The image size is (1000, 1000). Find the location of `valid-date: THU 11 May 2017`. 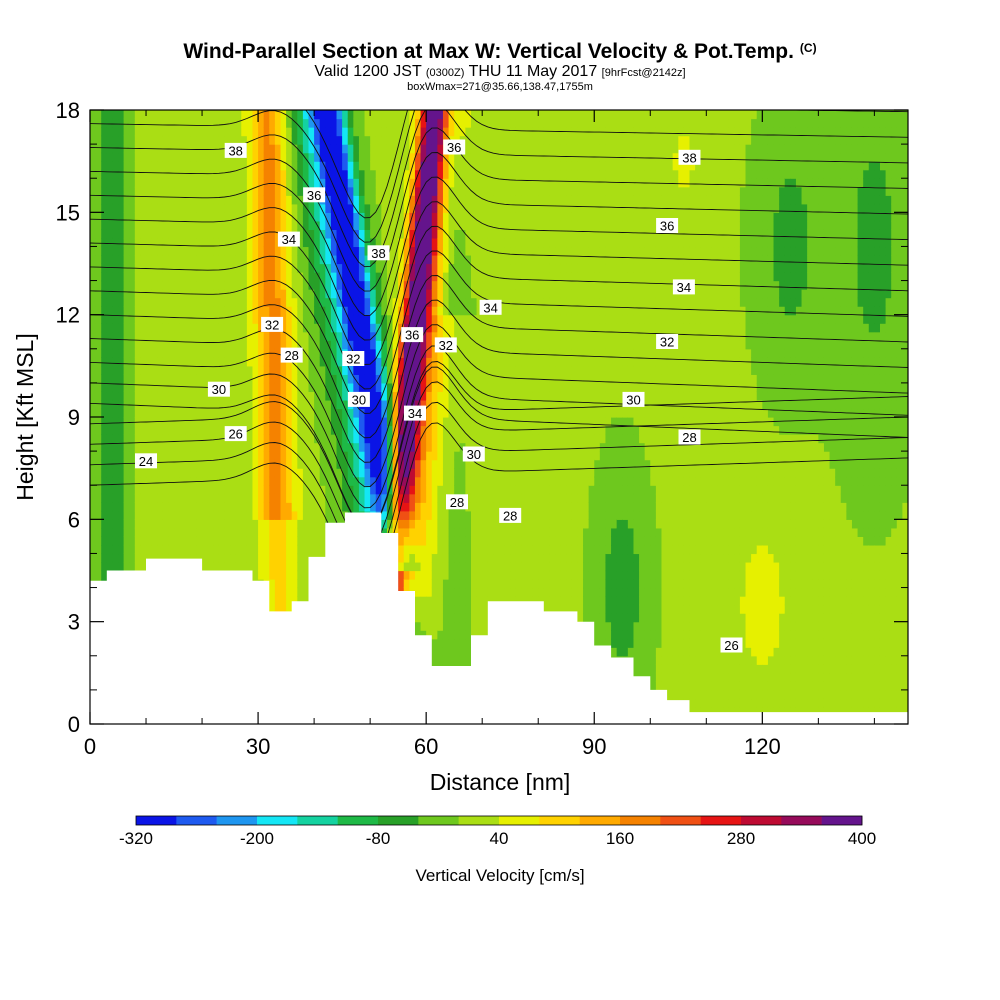

valid-date: THU 11 May 2017 is located at coordinates (533, 71).